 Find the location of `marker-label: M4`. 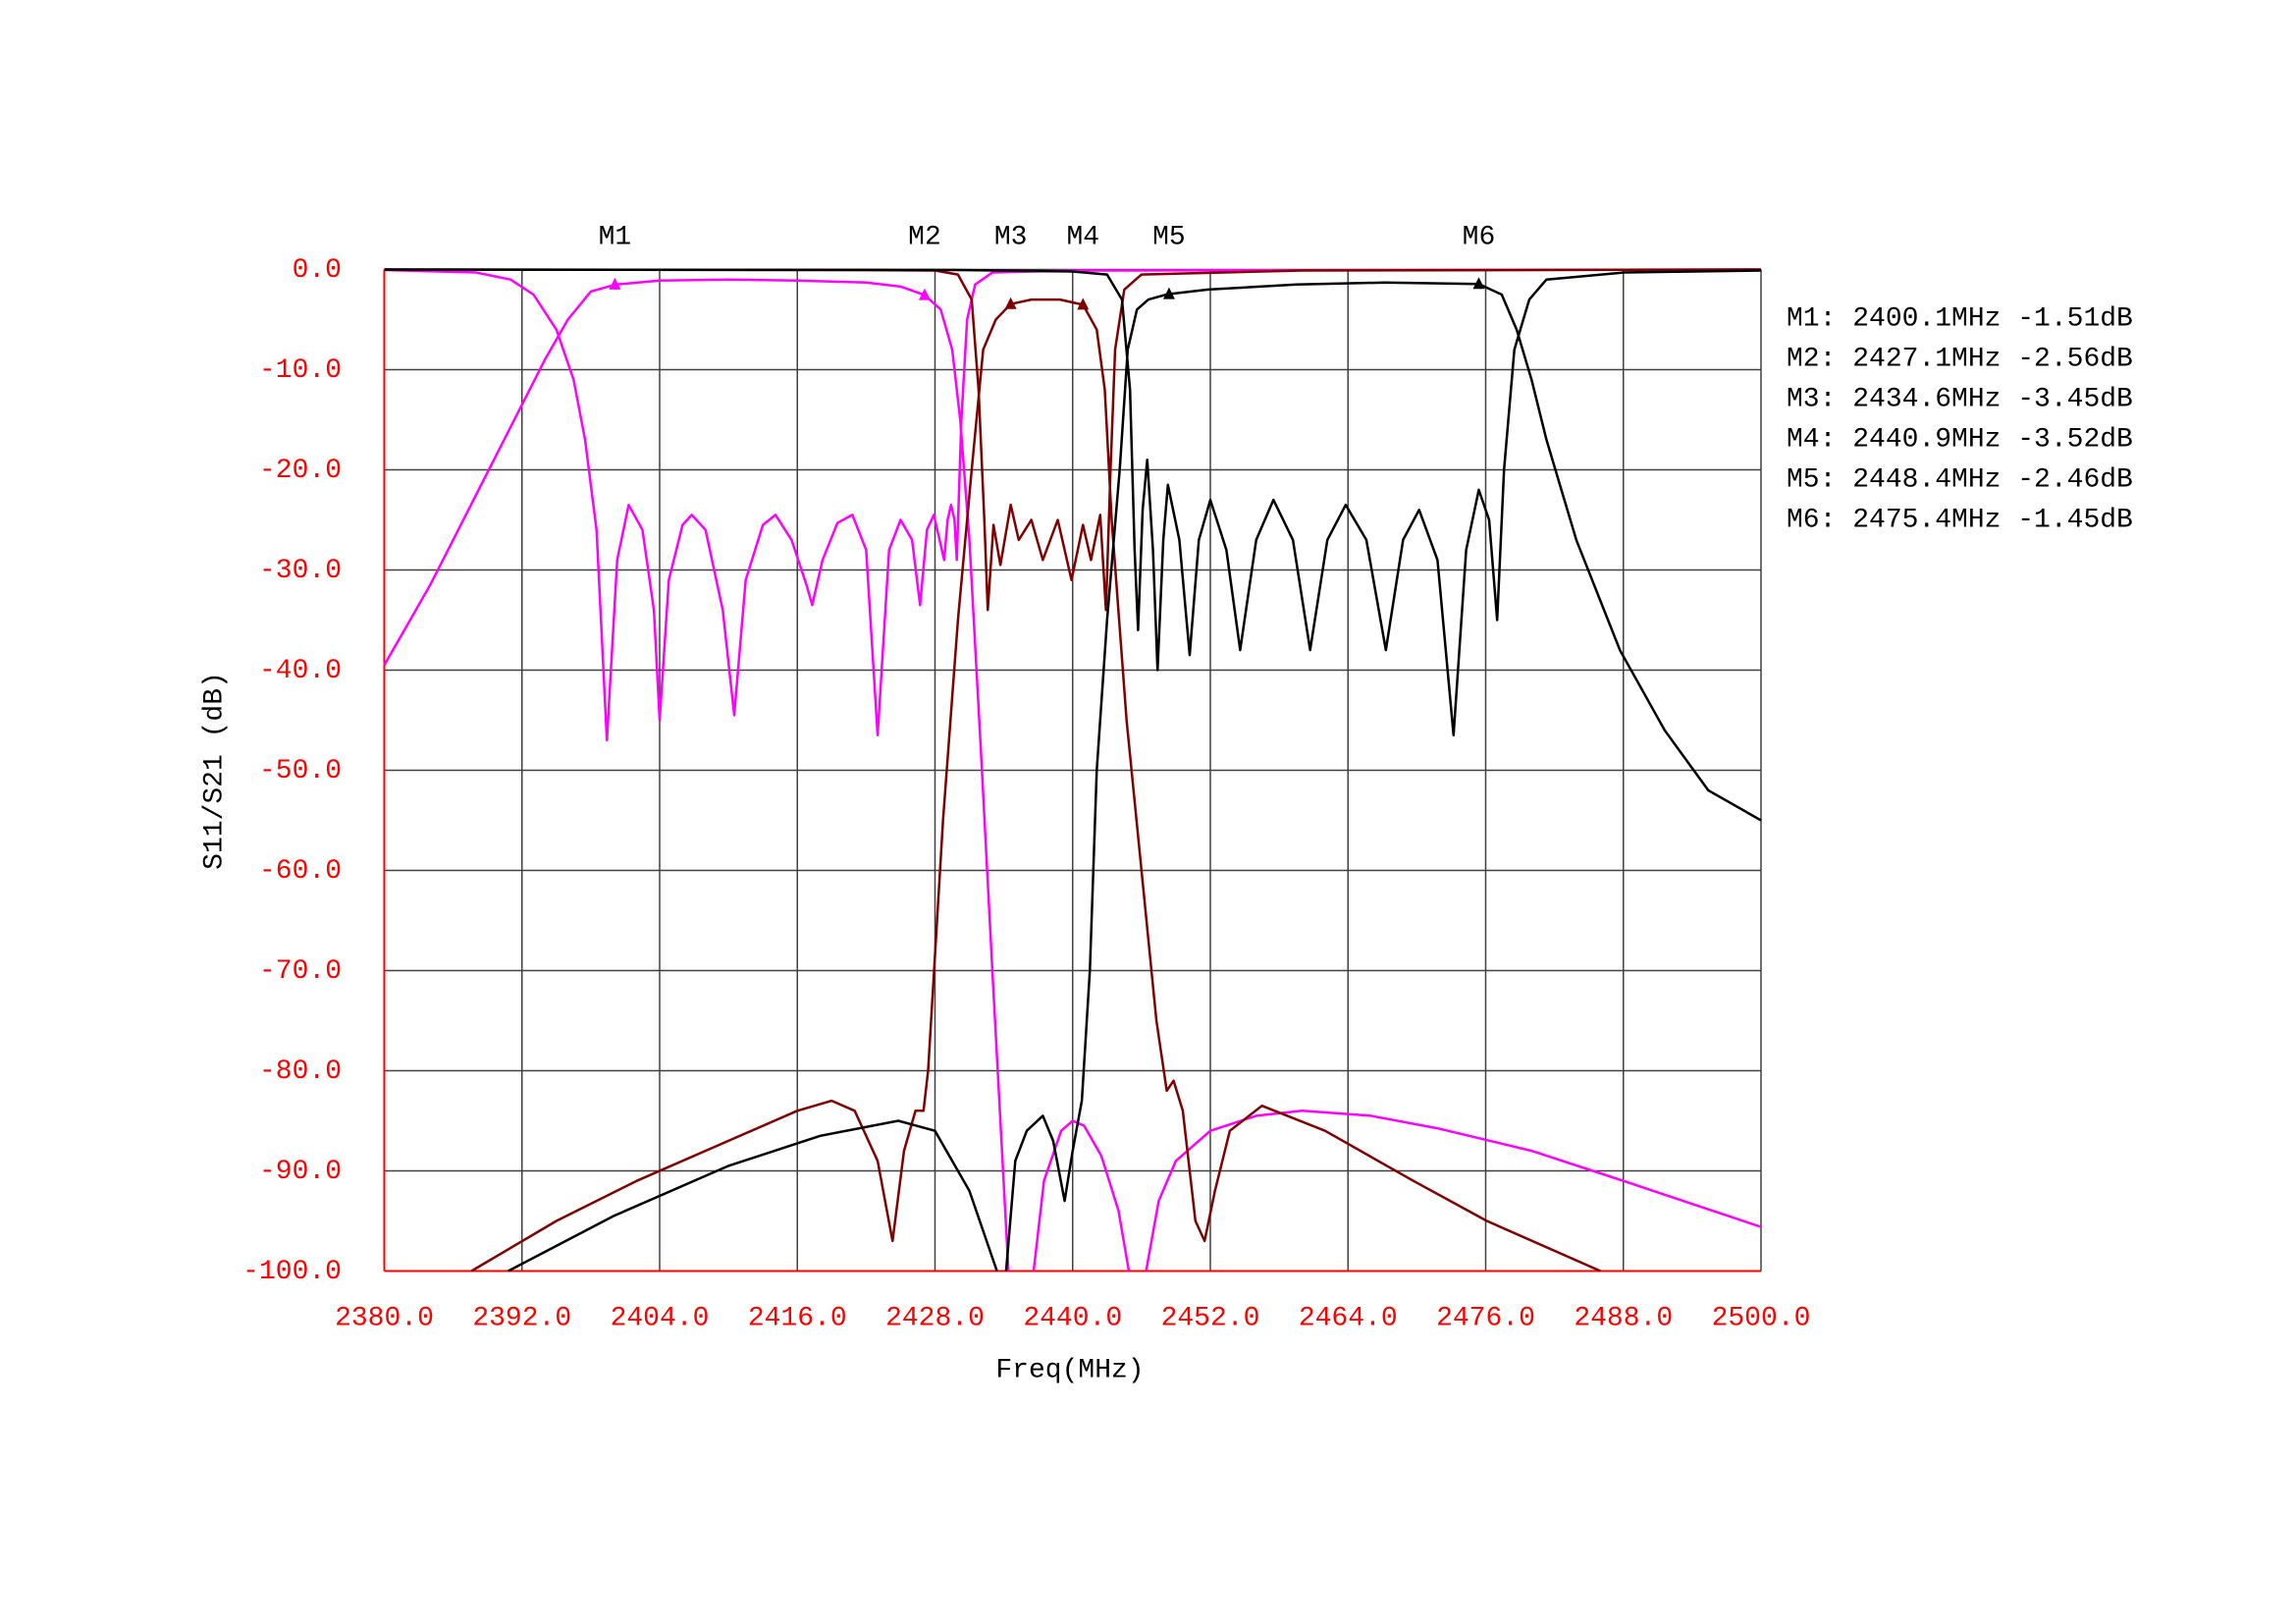

marker-label: M4 is located at coordinates (1082, 237).